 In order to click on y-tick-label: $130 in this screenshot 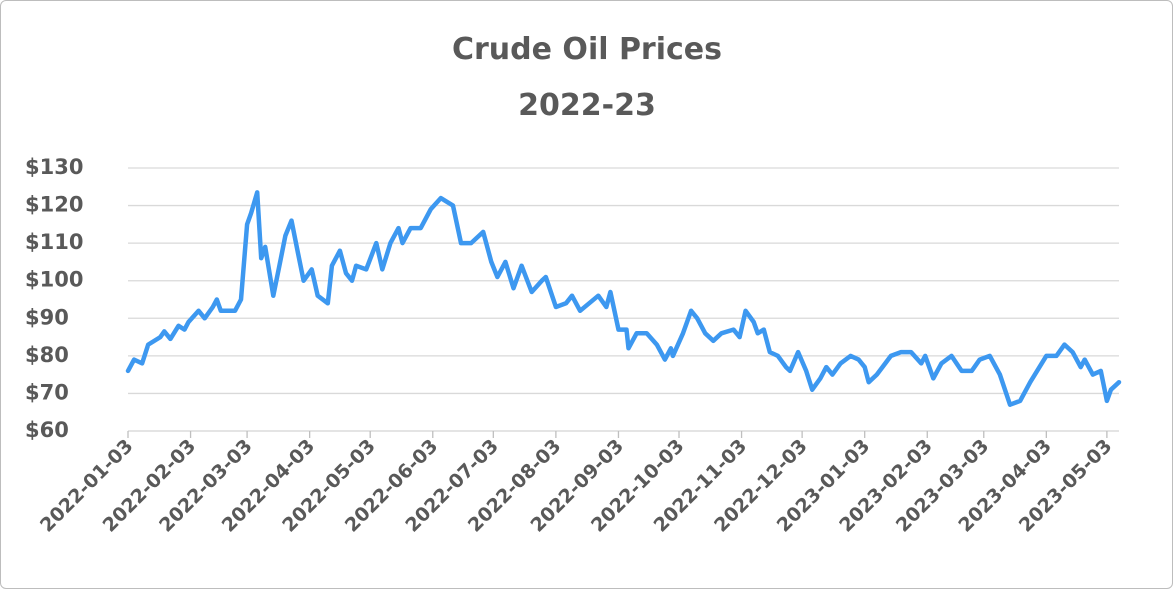, I will do `click(54, 167)`.